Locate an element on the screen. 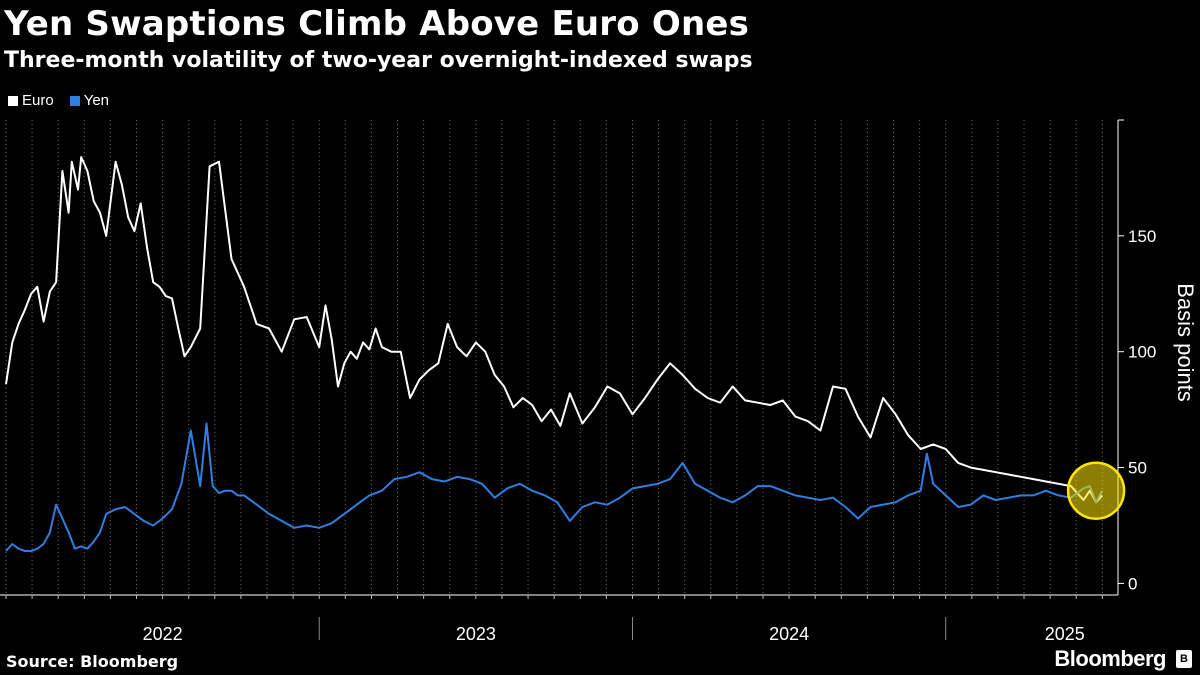 The height and width of the screenshot is (675, 1200). source-note: Source: Bloomberg is located at coordinates (92, 661).